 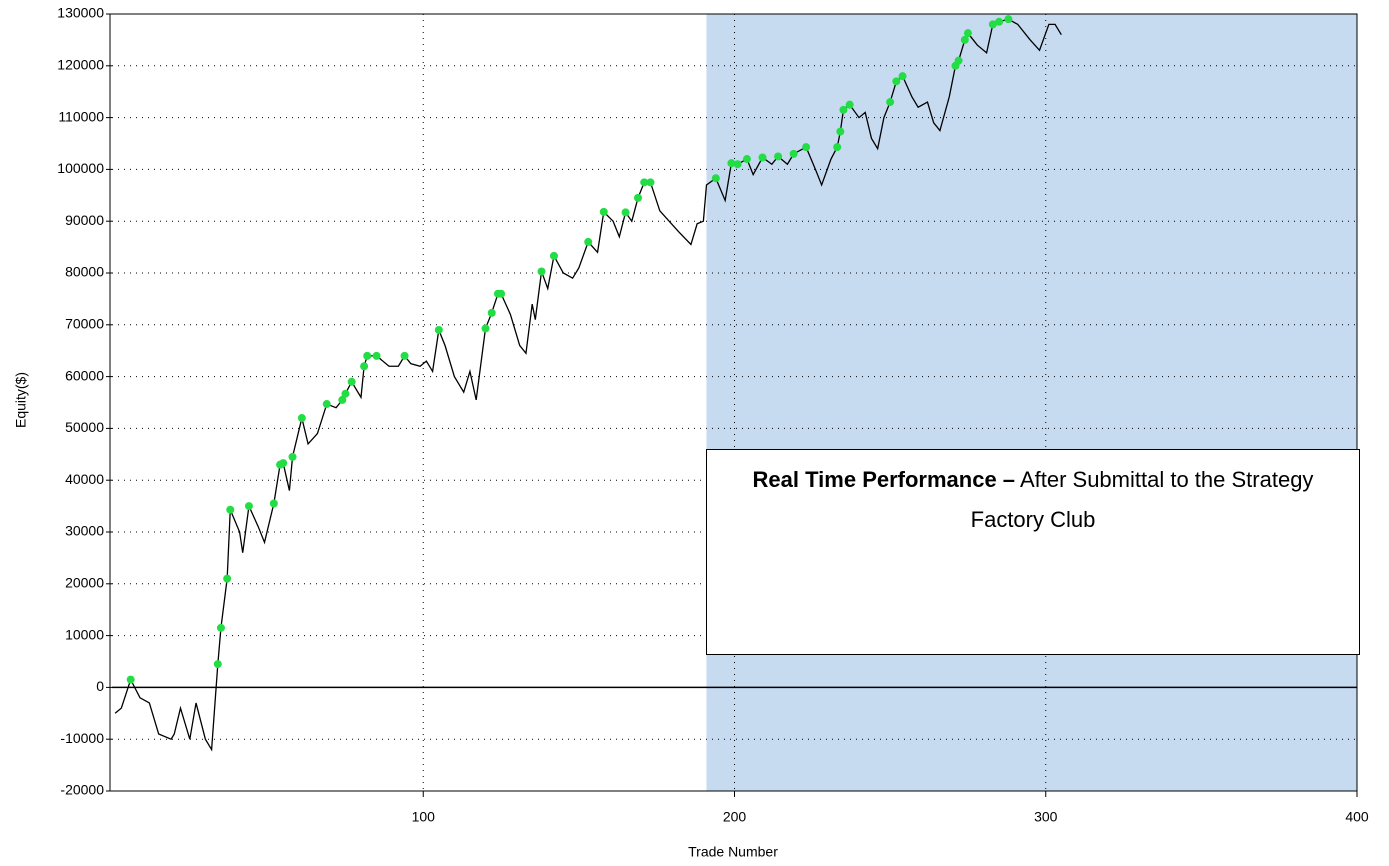 What do you see at coordinates (82, 790) in the screenshot?
I see `y-tick-label: -20000` at bounding box center [82, 790].